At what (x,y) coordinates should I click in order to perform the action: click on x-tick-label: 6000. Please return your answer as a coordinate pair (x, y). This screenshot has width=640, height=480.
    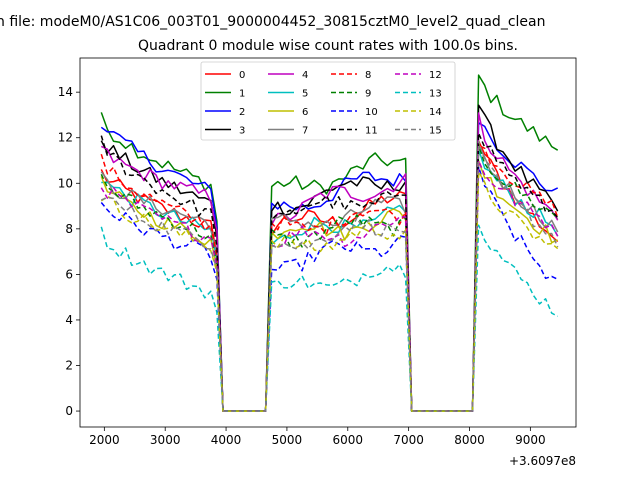
    Looking at the image, I should click on (348, 440).